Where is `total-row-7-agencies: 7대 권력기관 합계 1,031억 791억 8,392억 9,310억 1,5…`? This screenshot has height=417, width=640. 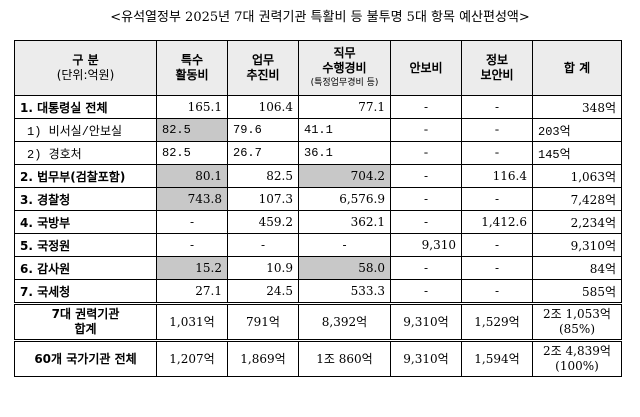 total-row-7-agencies: 7대 권력기관 합계 1,031억 791억 8,392억 9,310억 1,5… is located at coordinates (318, 321).